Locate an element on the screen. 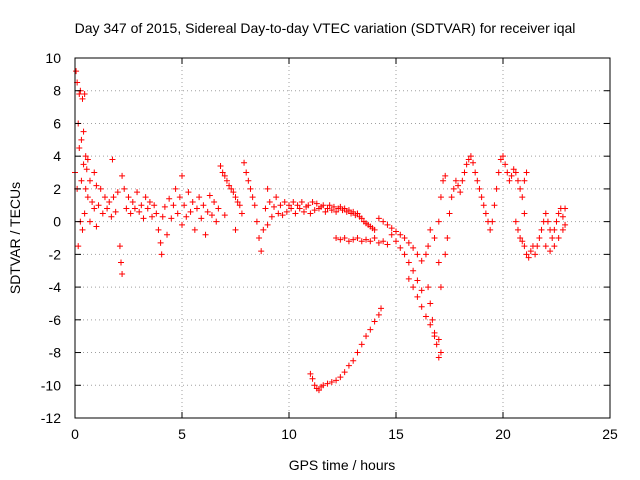  x-tick-label: 5 is located at coordinates (182, 434).